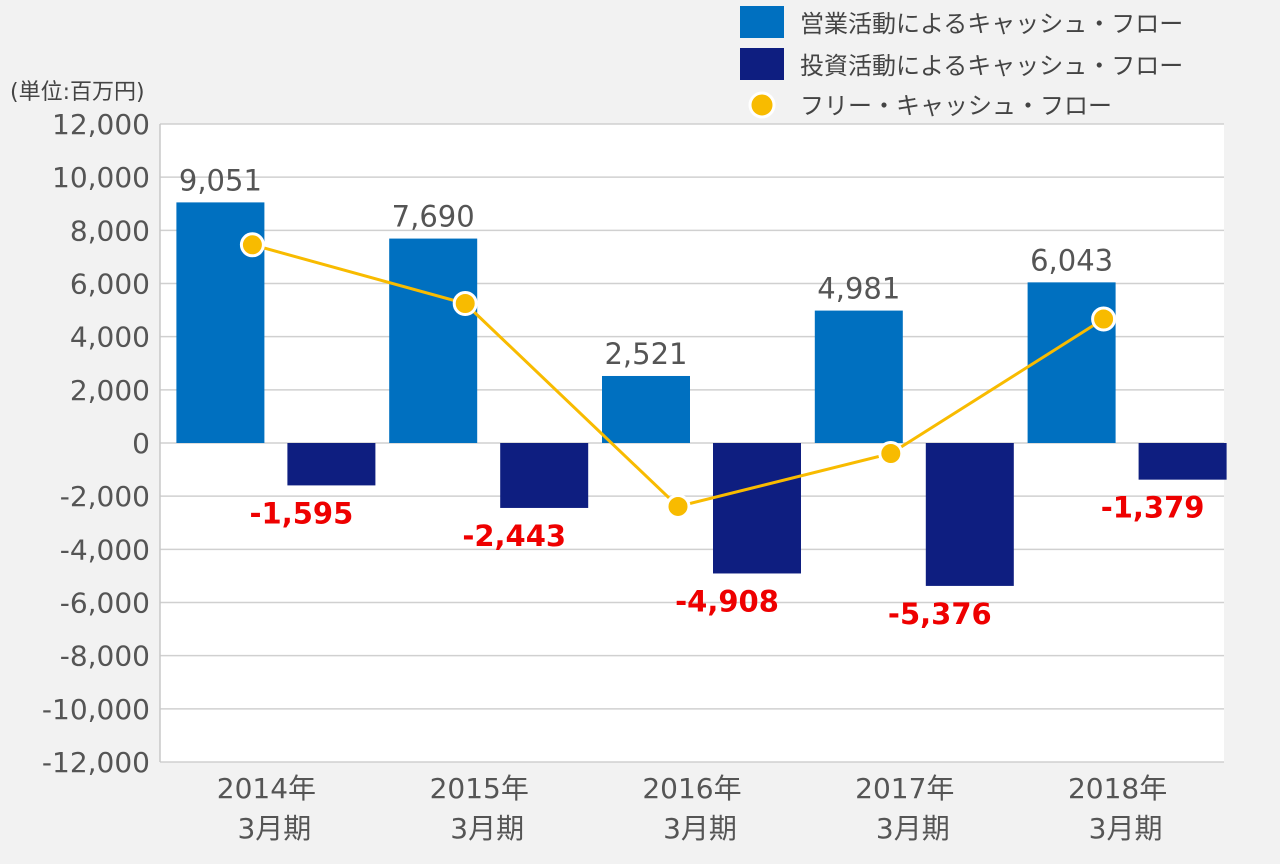 The height and width of the screenshot is (864, 1280). What do you see at coordinates (762, 105) in the screenshot?
I see `legend-marker-free-cf` at bounding box center [762, 105].